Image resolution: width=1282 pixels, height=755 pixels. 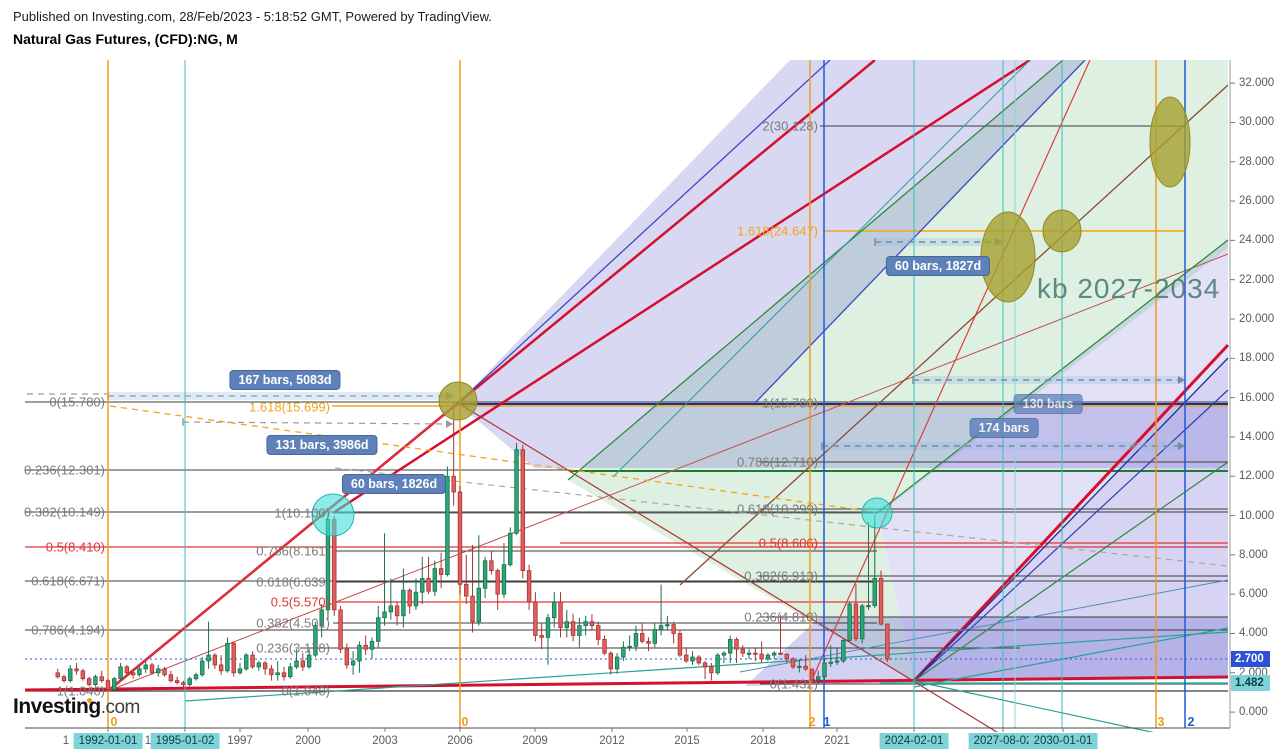 What do you see at coordinates (777, 231) in the screenshot?
I see `fib-level-label: 1.618(24.647)` at bounding box center [777, 231].